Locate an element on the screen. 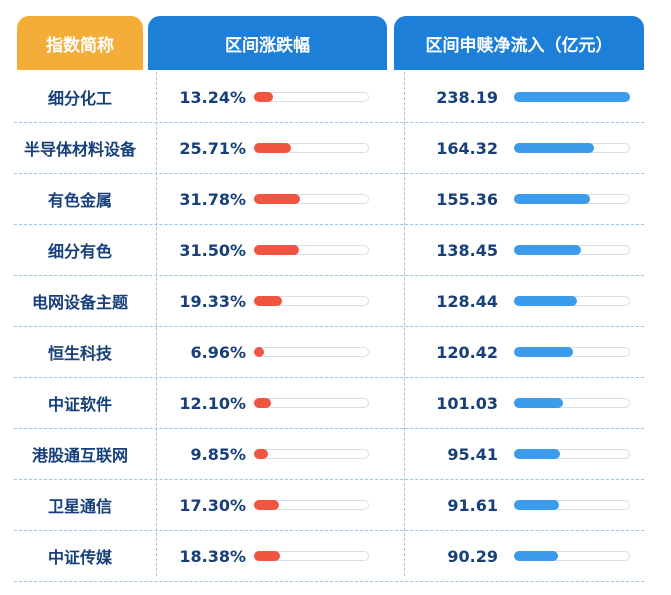 The image size is (671, 595). table-row: 卫星通信 17.30% 91.61 is located at coordinates (329, 505).